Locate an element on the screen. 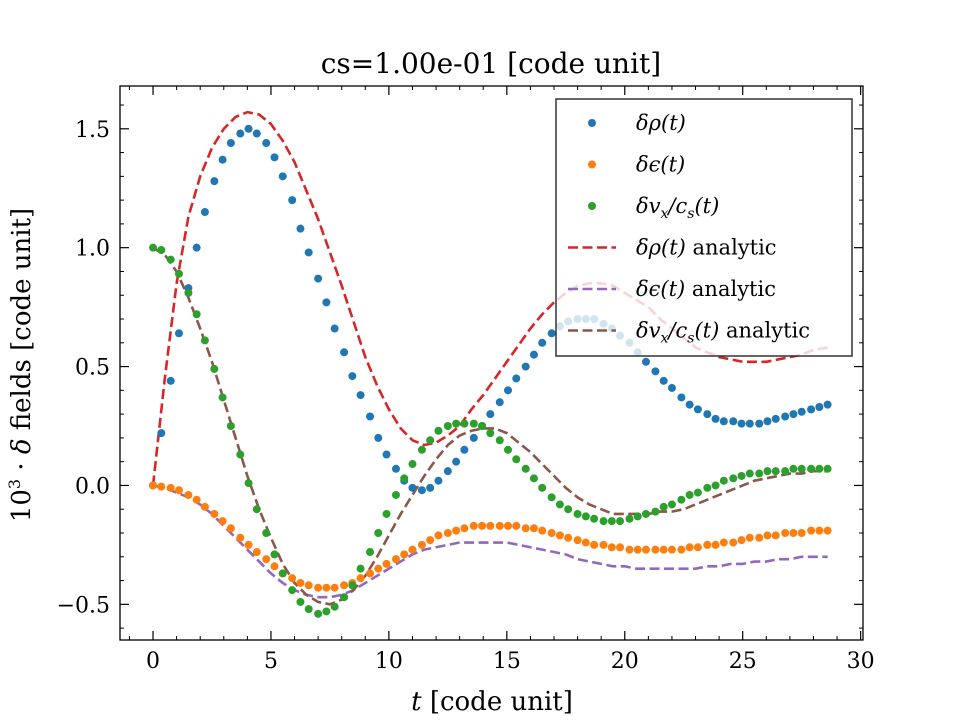 The width and height of the screenshot is (960, 720). legend-label-var: δρ is located at coordinates (649, 123).